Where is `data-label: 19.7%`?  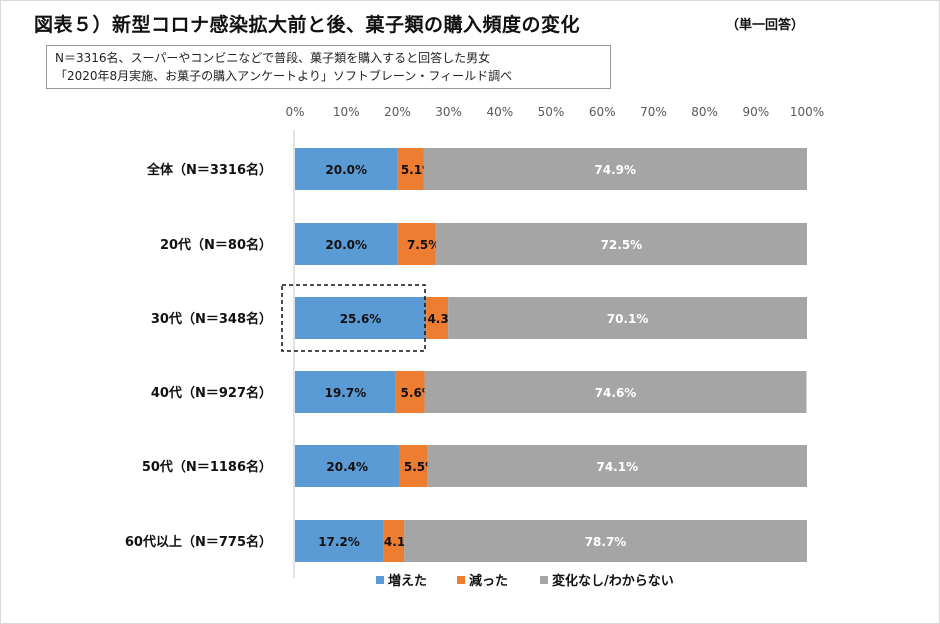
data-label: 19.7% is located at coordinates (346, 393).